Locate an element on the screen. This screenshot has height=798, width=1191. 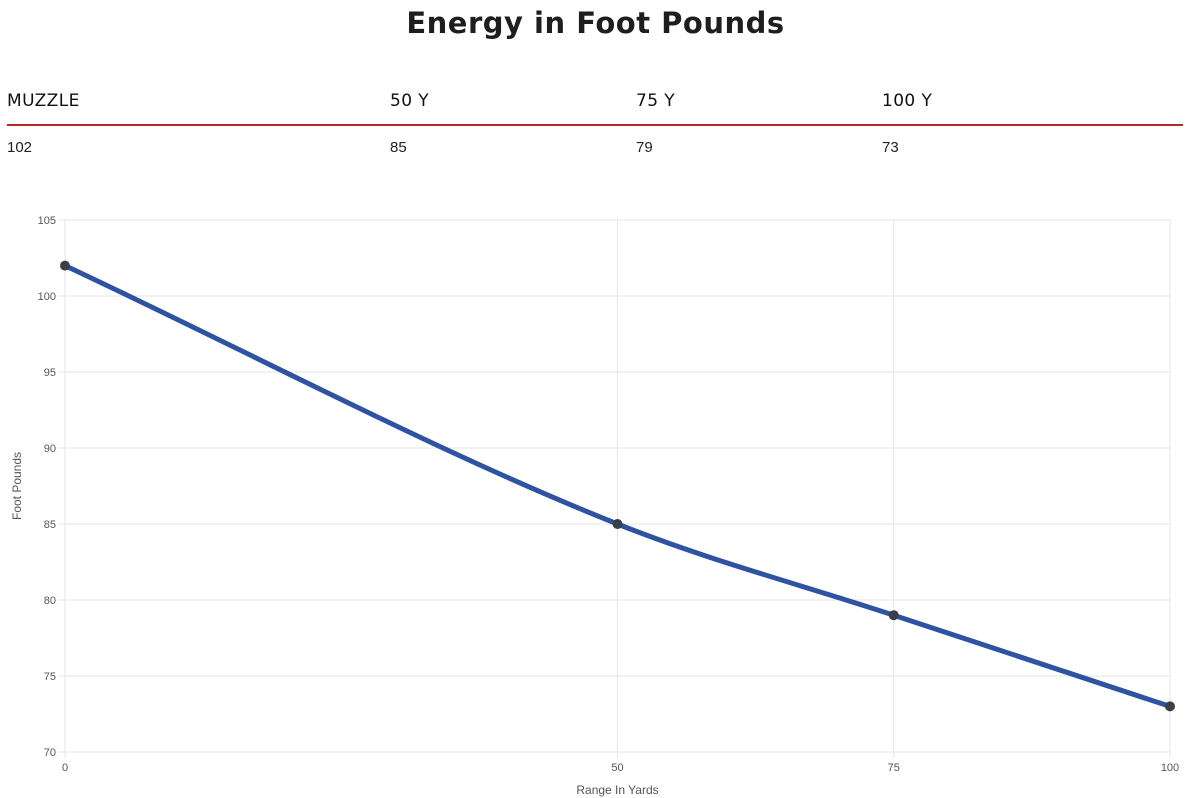
x-axis-title: Range In Yards is located at coordinates (617, 790).